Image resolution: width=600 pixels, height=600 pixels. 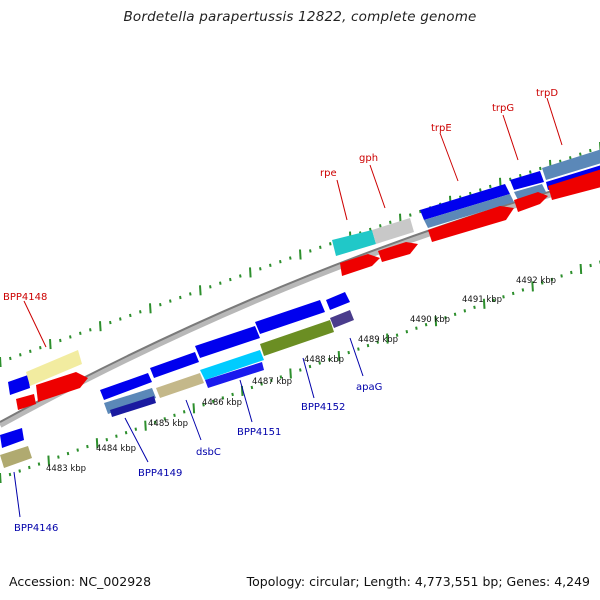 I want to click on scale-label: 4485 kbp, so click(x=168, y=424).